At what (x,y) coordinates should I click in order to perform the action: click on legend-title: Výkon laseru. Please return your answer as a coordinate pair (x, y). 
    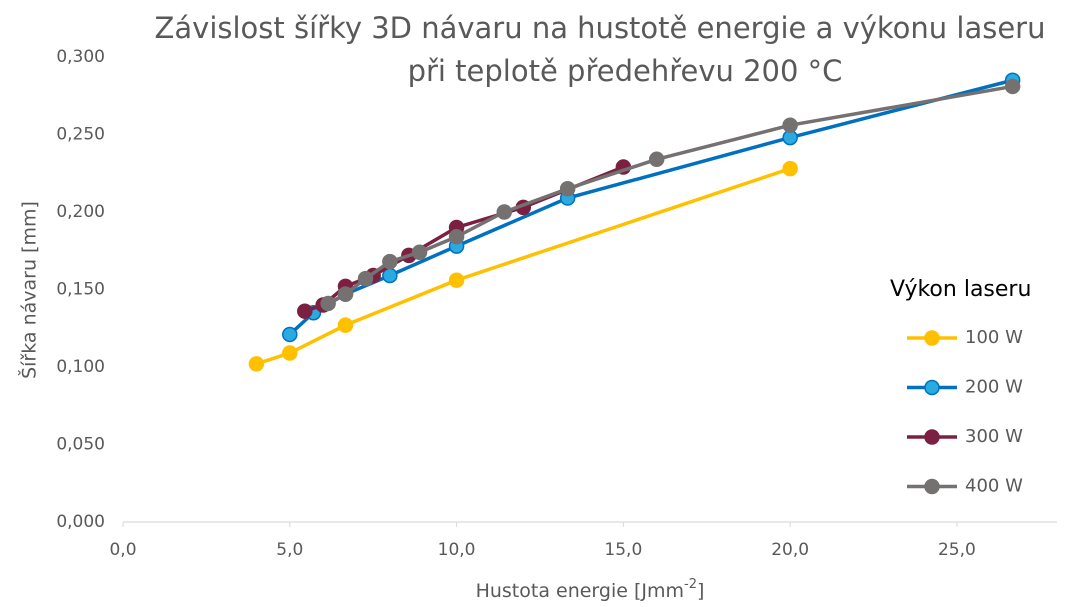
    Looking at the image, I should click on (960, 289).